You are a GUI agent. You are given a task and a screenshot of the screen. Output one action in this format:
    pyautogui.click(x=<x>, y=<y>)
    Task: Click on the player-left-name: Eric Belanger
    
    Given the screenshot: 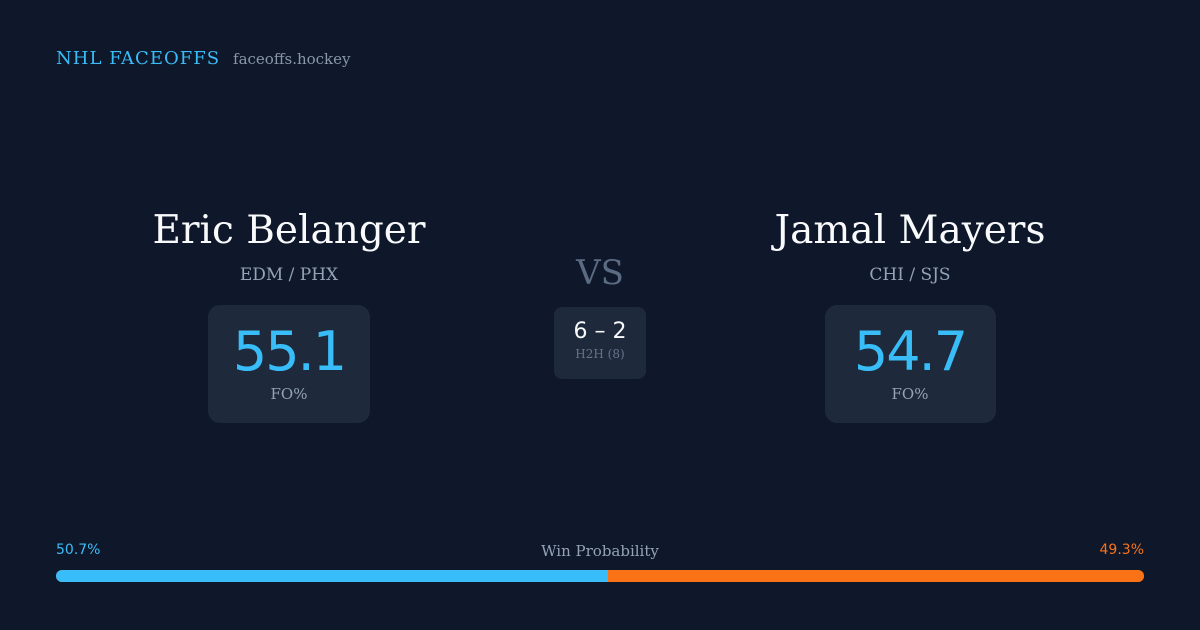 What is the action you would take?
    pyautogui.click(x=289, y=230)
    